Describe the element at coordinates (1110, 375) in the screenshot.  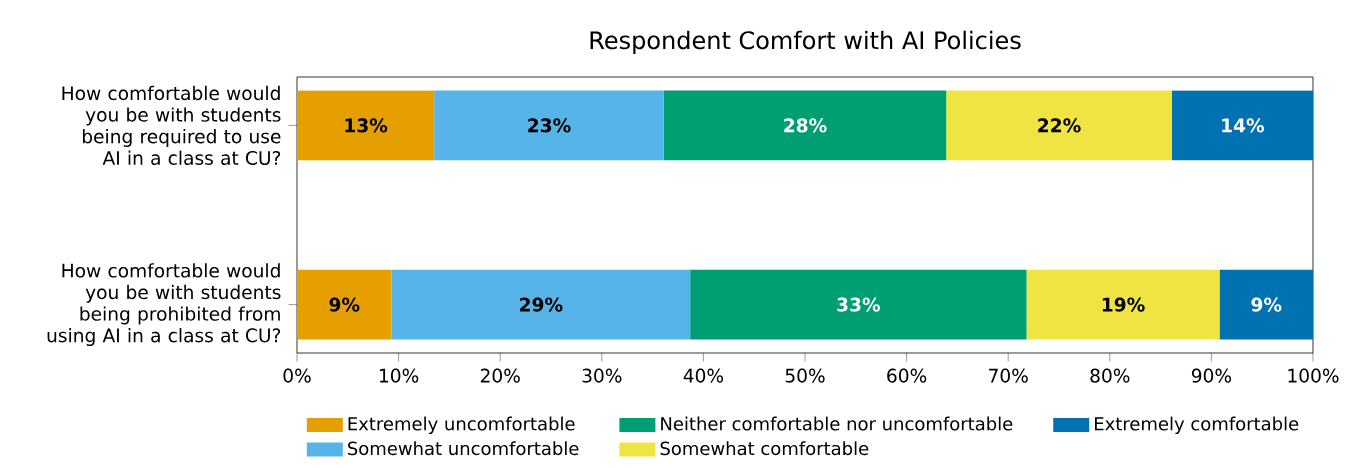
I see `x-tick-label: 80%` at that location.